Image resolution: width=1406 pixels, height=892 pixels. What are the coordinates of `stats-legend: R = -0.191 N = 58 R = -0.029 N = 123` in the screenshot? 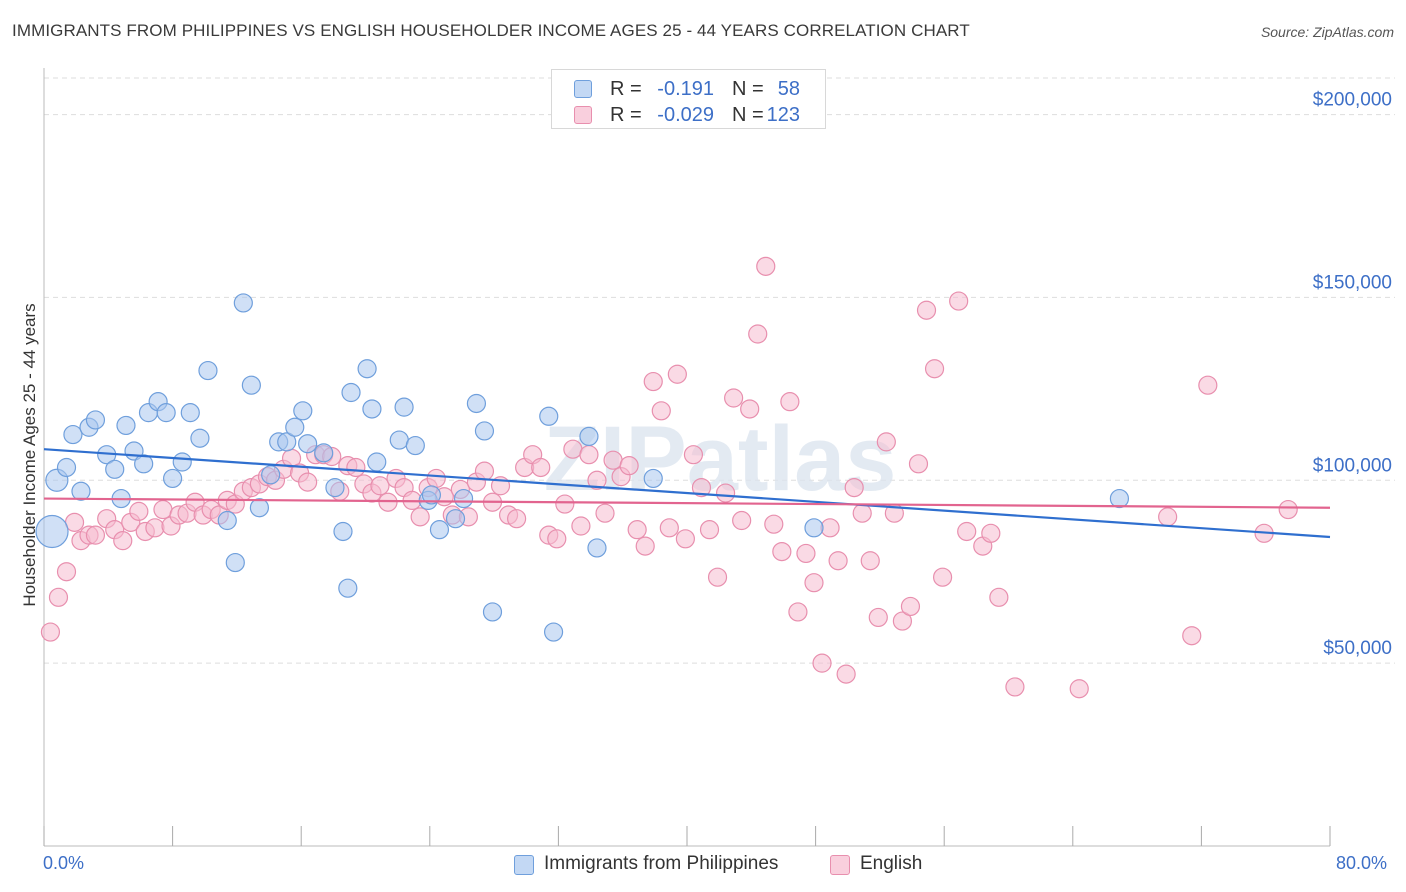 It's located at (688, 99).